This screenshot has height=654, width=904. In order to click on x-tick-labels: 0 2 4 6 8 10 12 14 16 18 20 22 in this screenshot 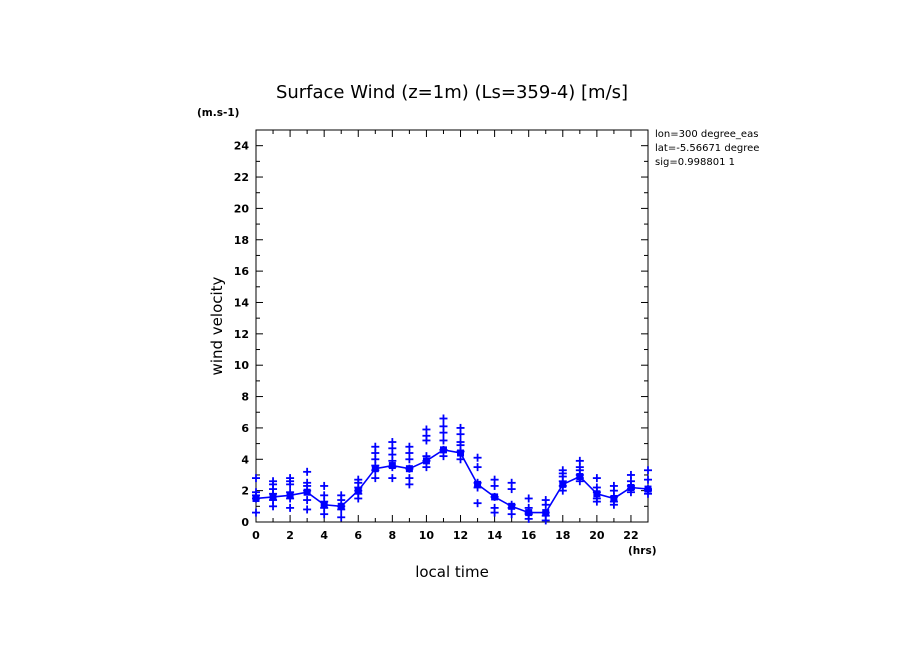, I will do `click(445, 535)`.